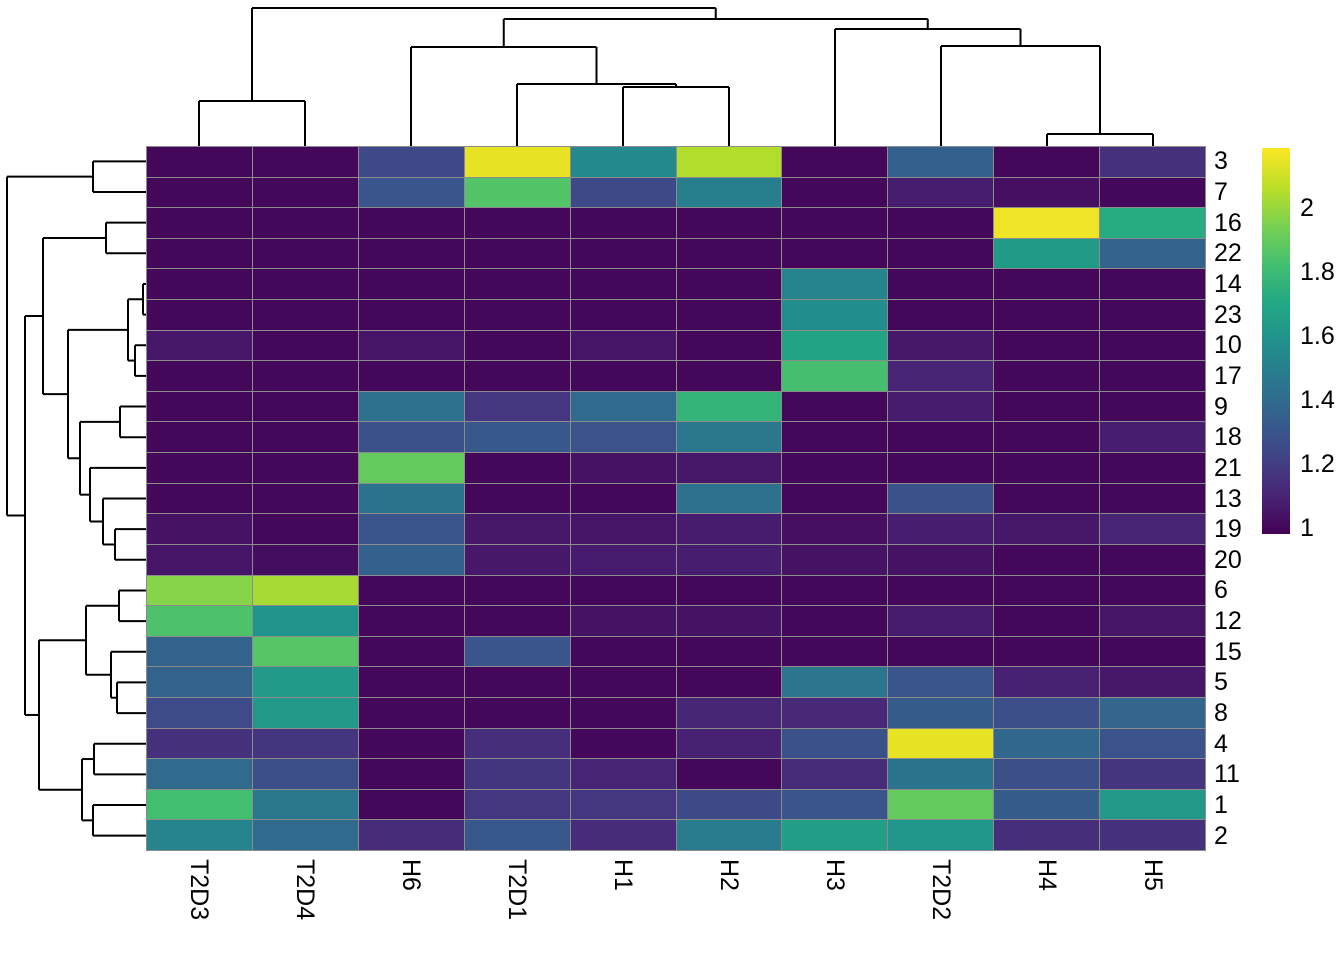  I want to click on row-label: 10, so click(1228, 345).